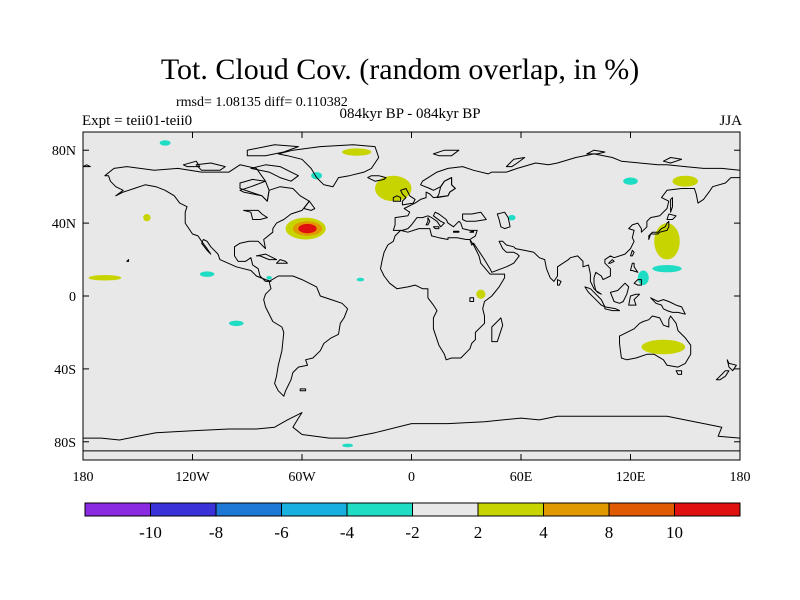 The height and width of the screenshot is (600, 800). Describe the element at coordinates (137, 121) in the screenshot. I see `experiment-label: Expt = teii01-teii0` at that location.